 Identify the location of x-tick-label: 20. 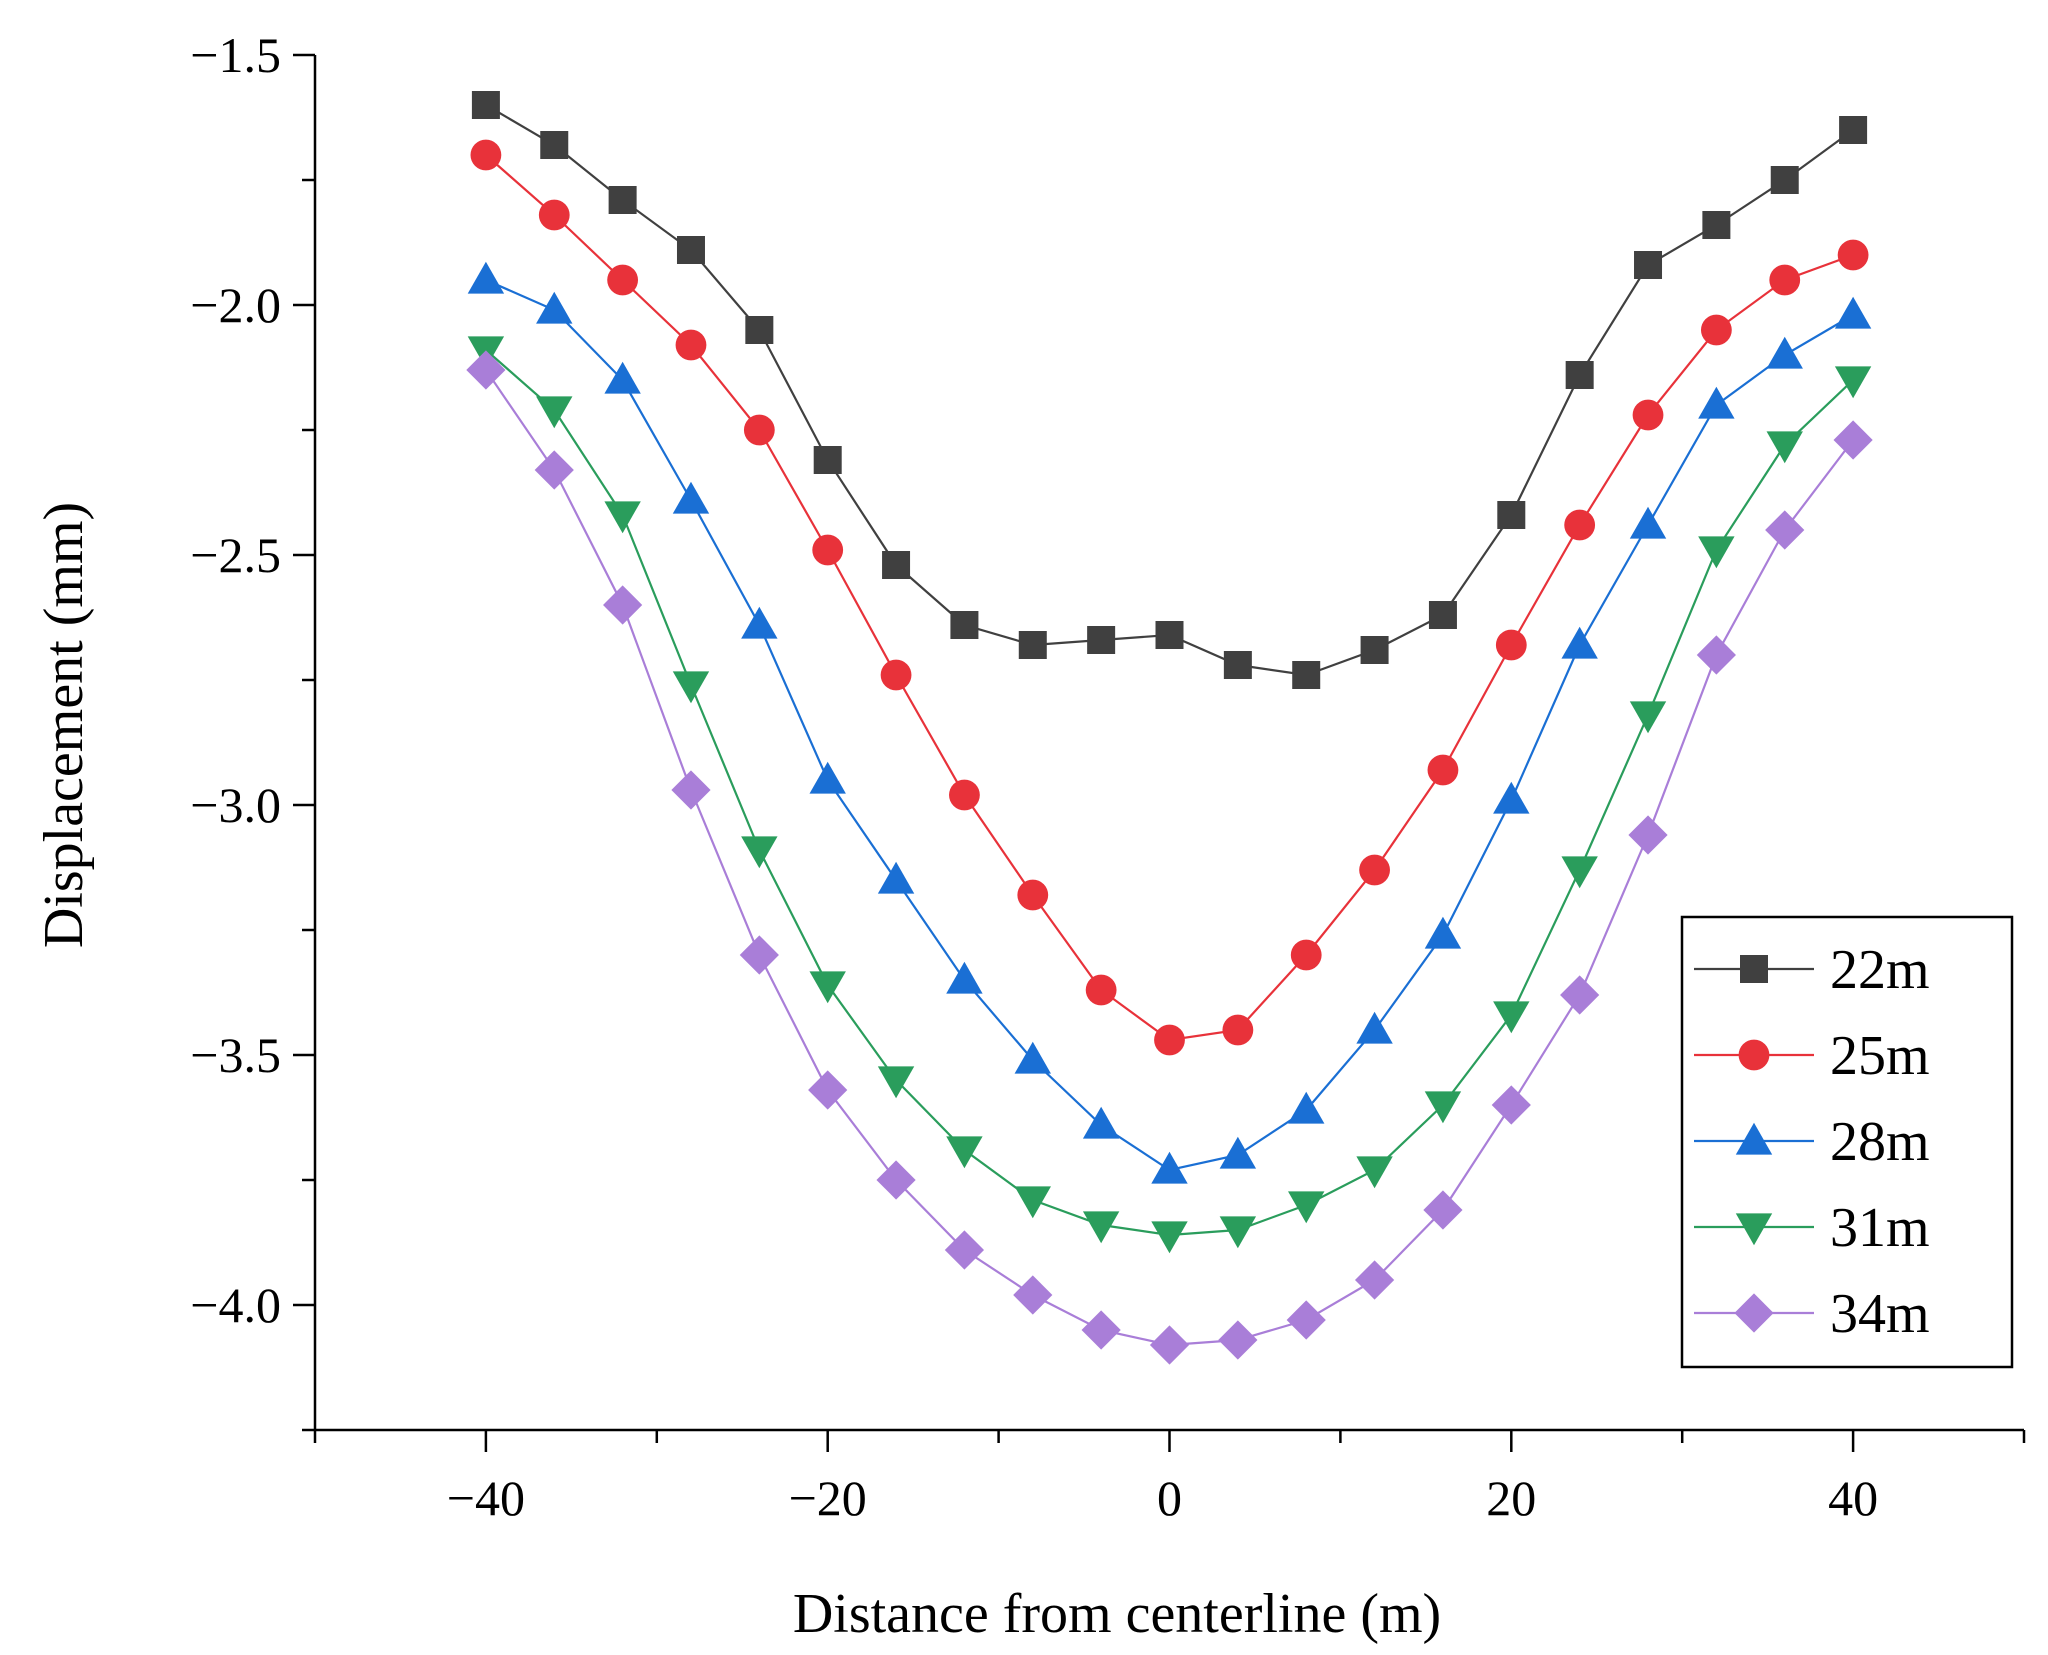
(1511, 1498).